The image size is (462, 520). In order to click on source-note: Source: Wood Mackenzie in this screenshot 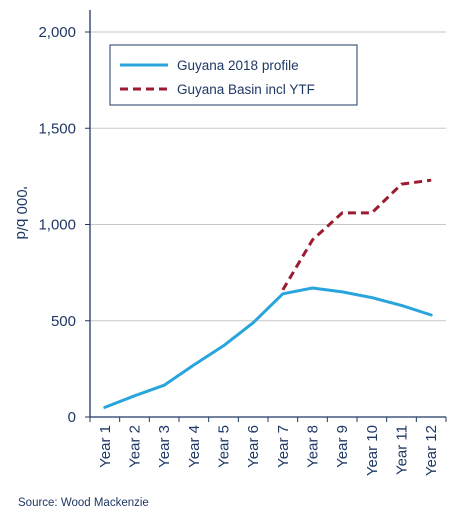, I will do `click(83, 503)`.